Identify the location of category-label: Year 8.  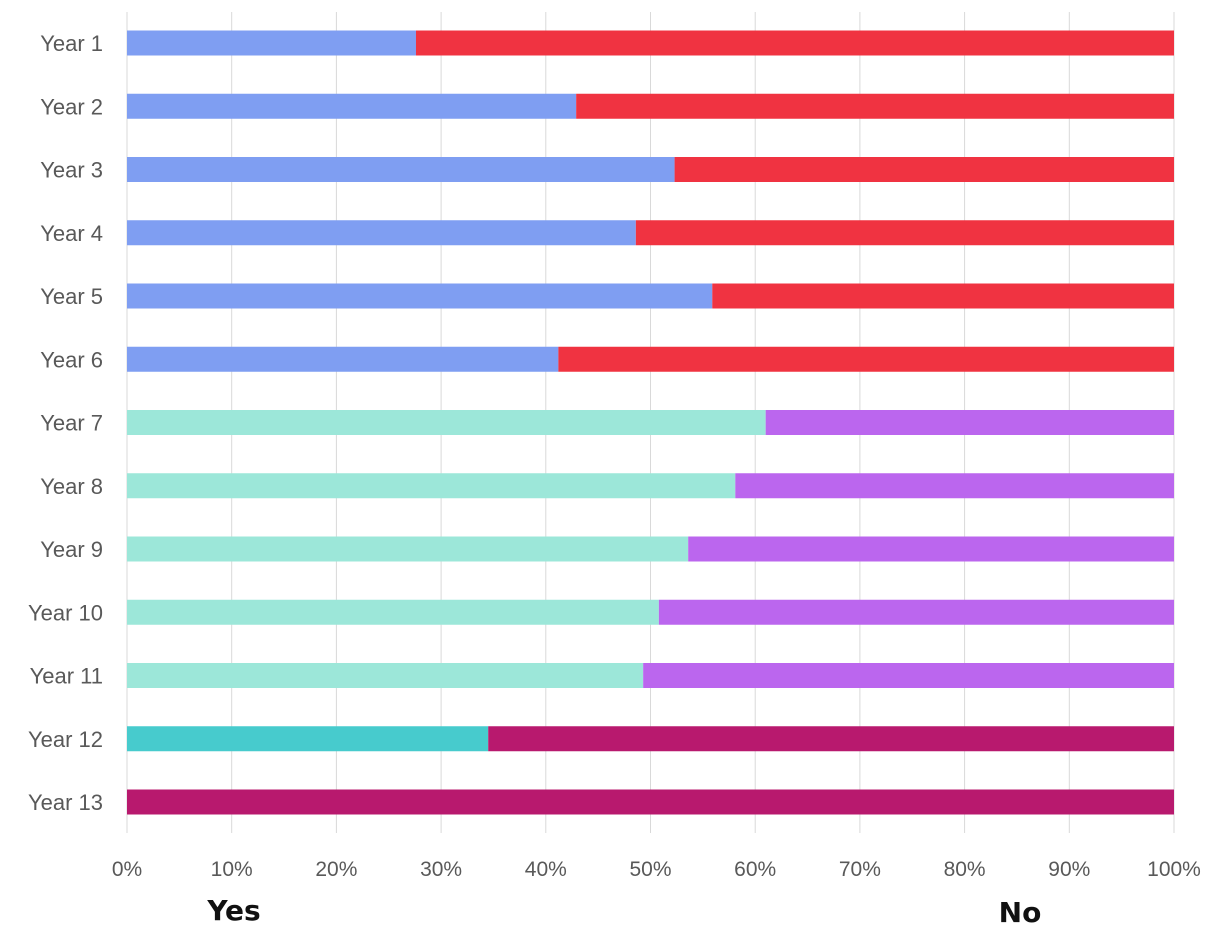
(71, 486).